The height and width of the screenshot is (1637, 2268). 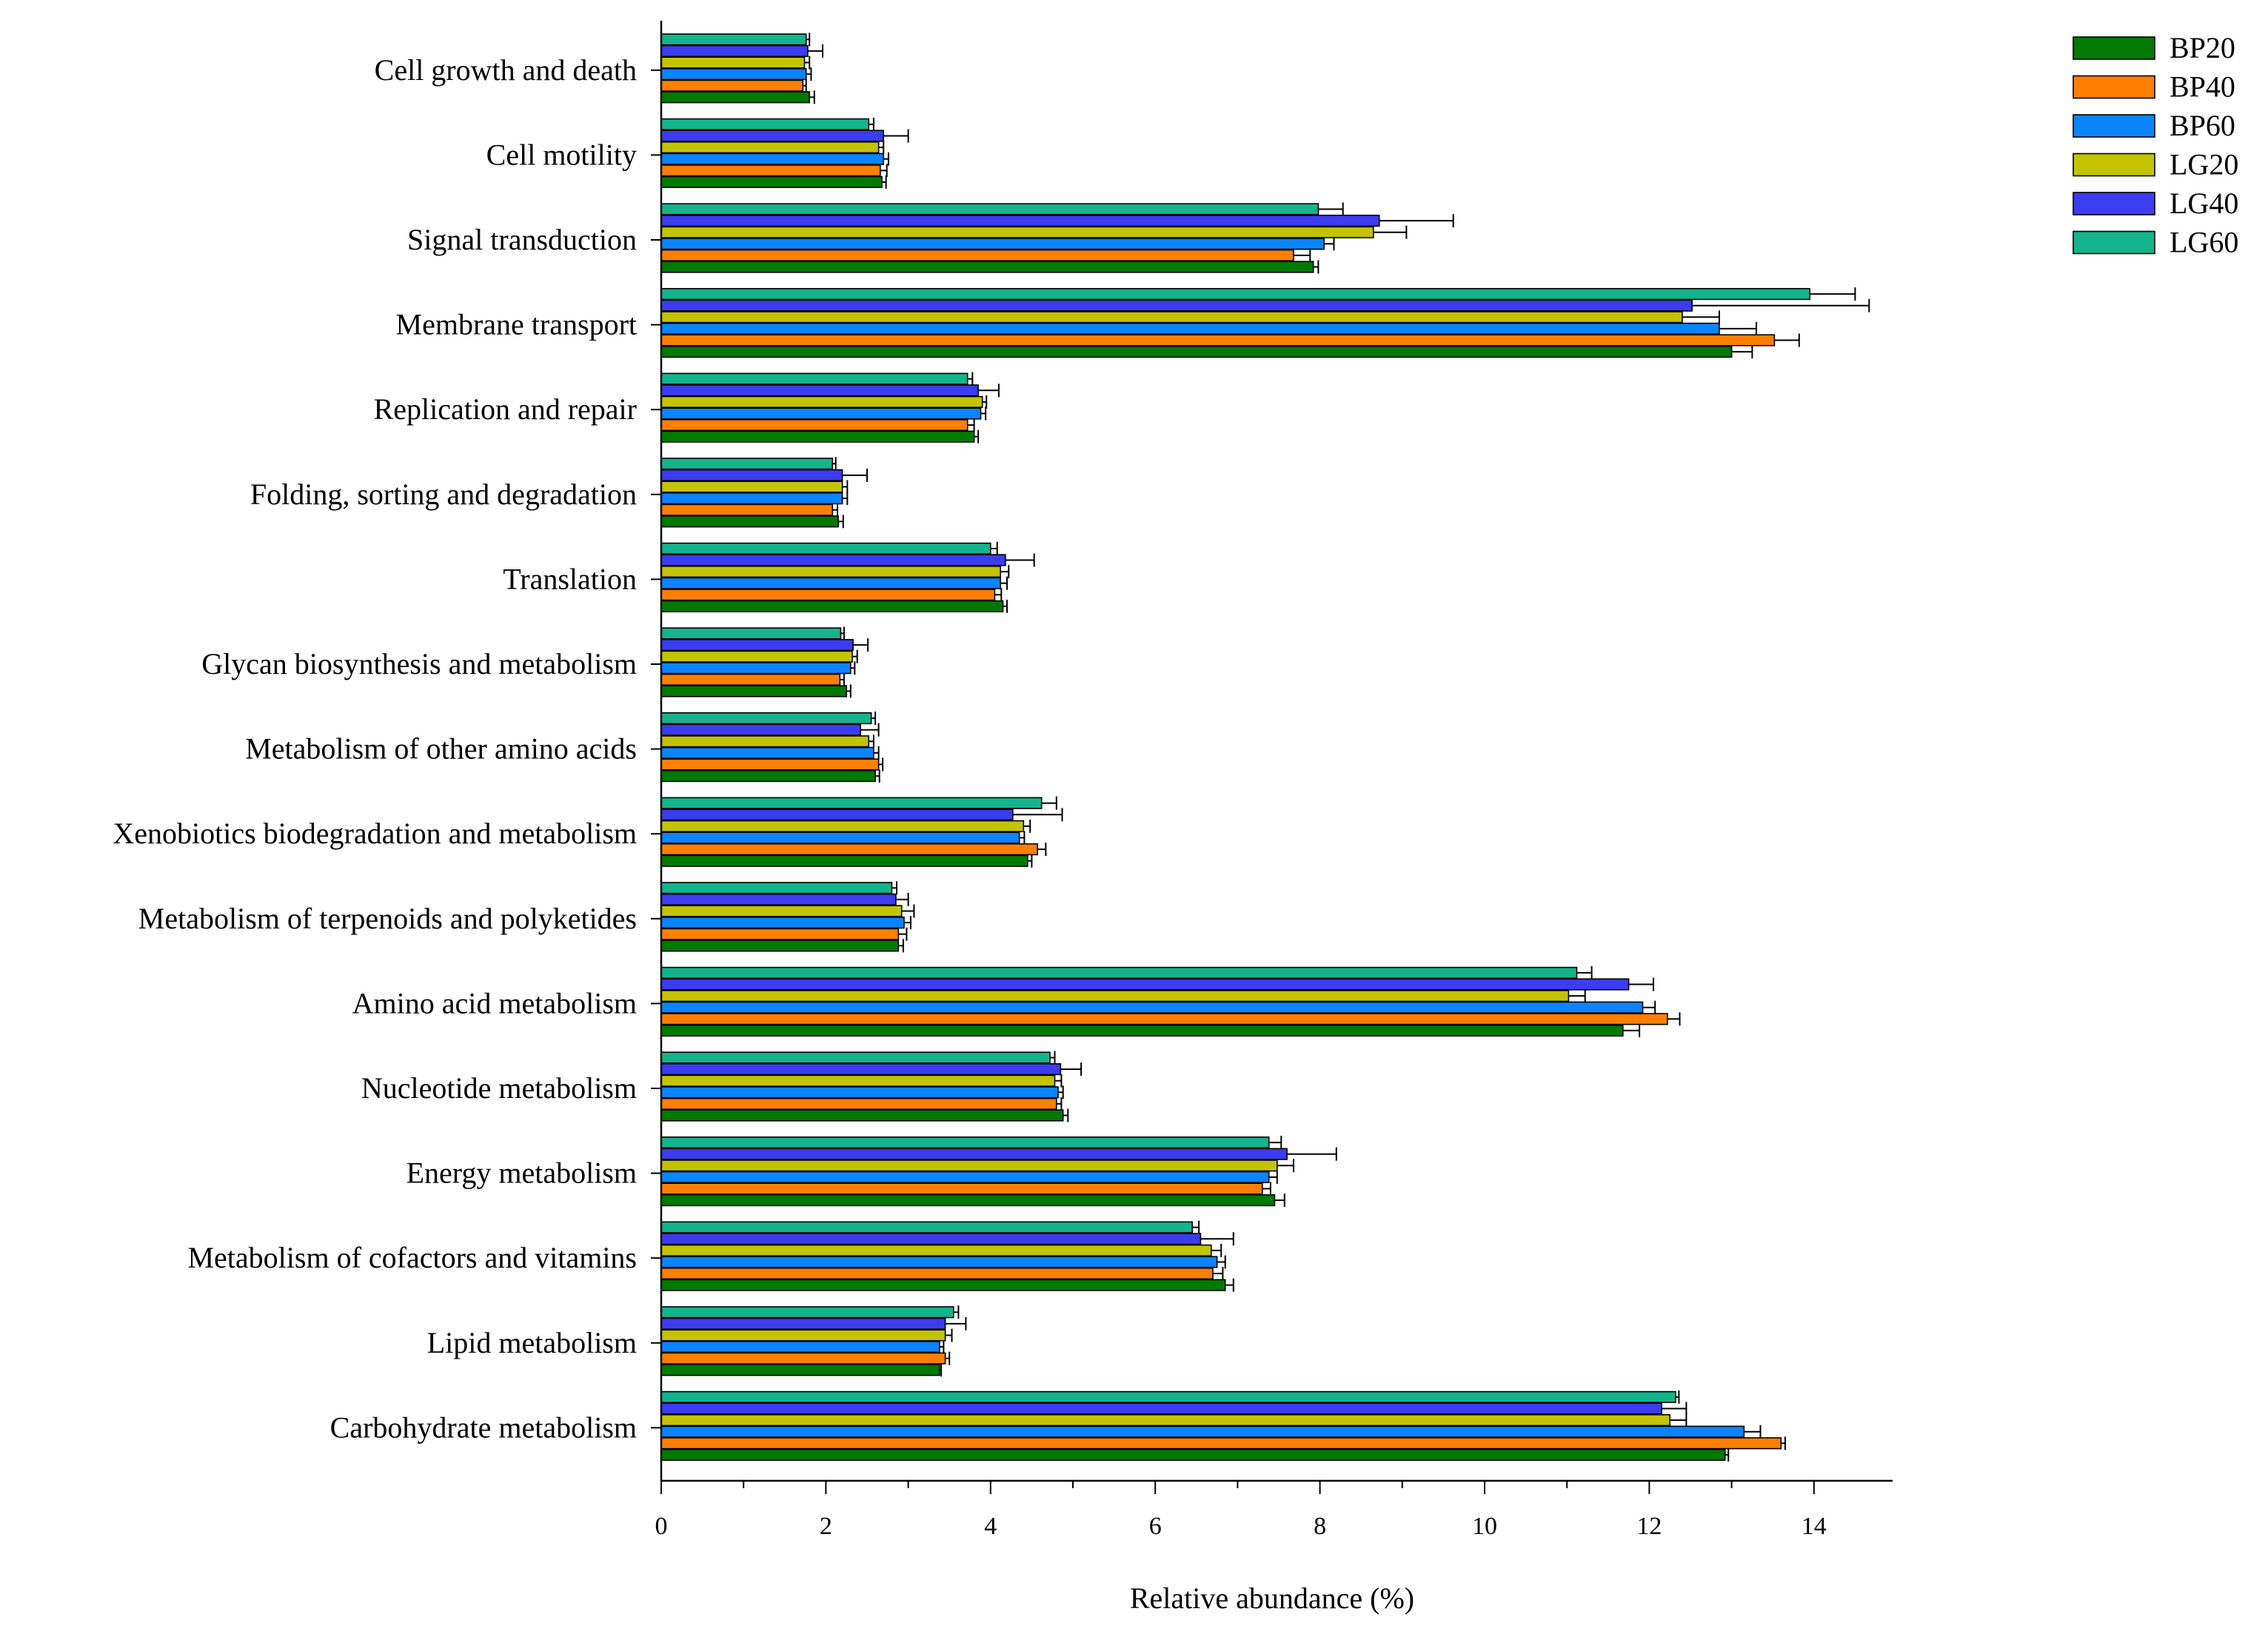 I want to click on category-label: Folding, sorting and degradation, so click(x=443, y=494).